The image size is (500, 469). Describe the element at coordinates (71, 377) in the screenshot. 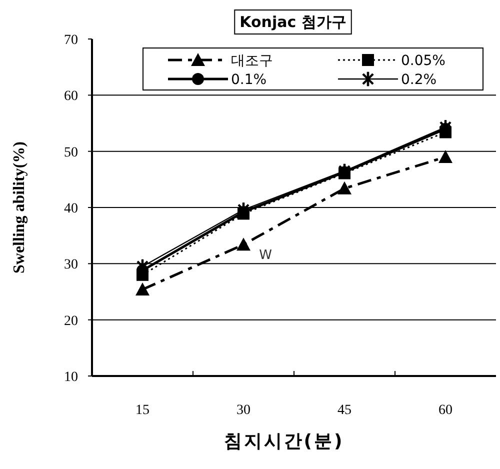

I see `y-tick-label: 10` at that location.